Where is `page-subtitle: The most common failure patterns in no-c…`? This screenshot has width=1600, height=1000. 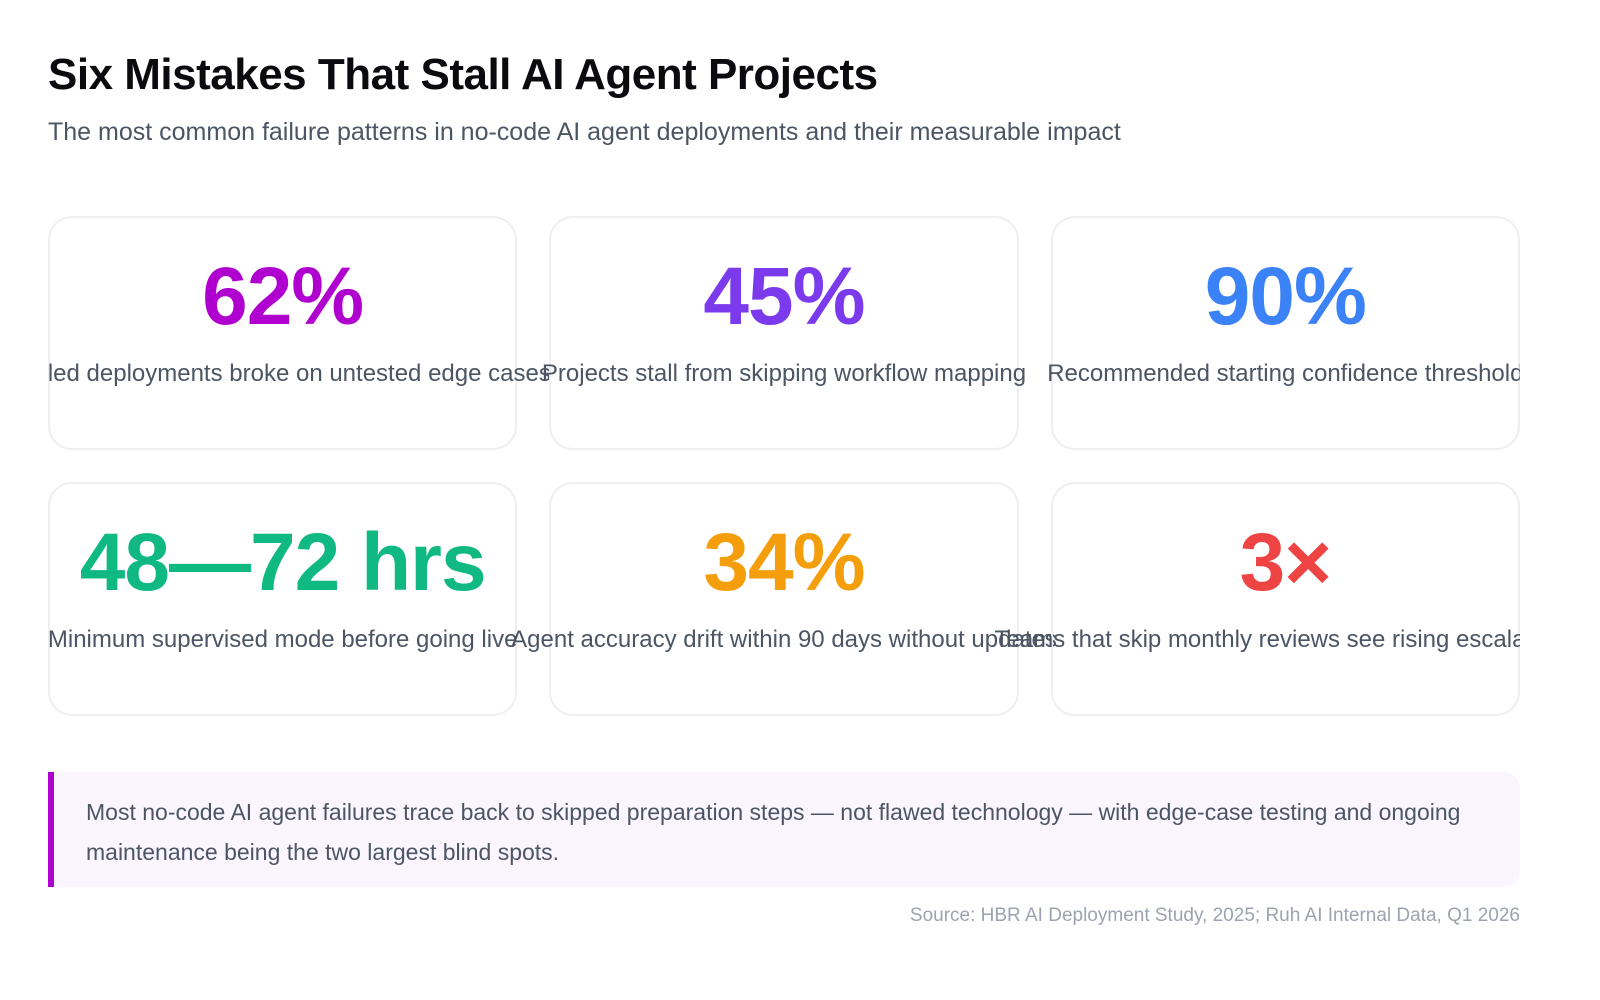 page-subtitle: The most common failure patterns in no-c… is located at coordinates (584, 132).